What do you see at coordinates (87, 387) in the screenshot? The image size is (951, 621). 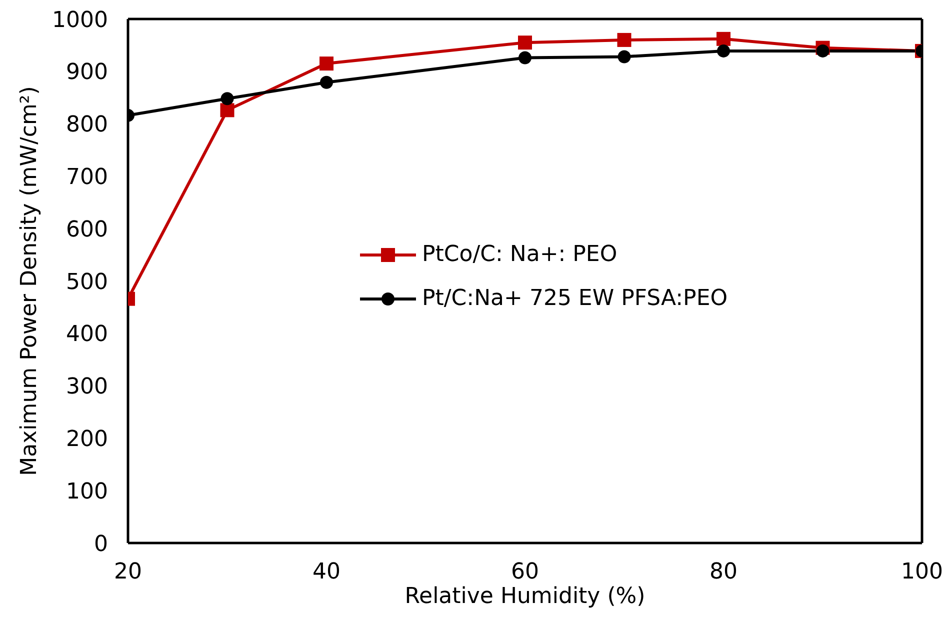 I see `y-tick-label: 300` at bounding box center [87, 387].